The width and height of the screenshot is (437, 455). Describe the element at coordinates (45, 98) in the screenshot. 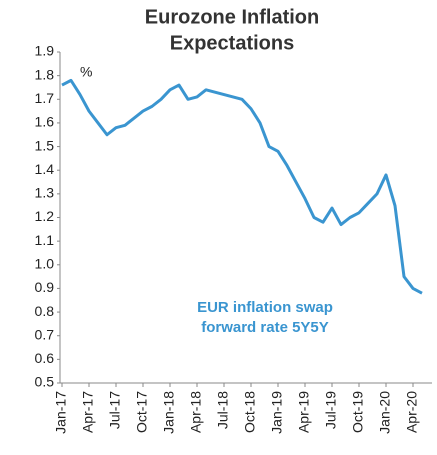

I see `y-tick-label: 1.7` at that location.